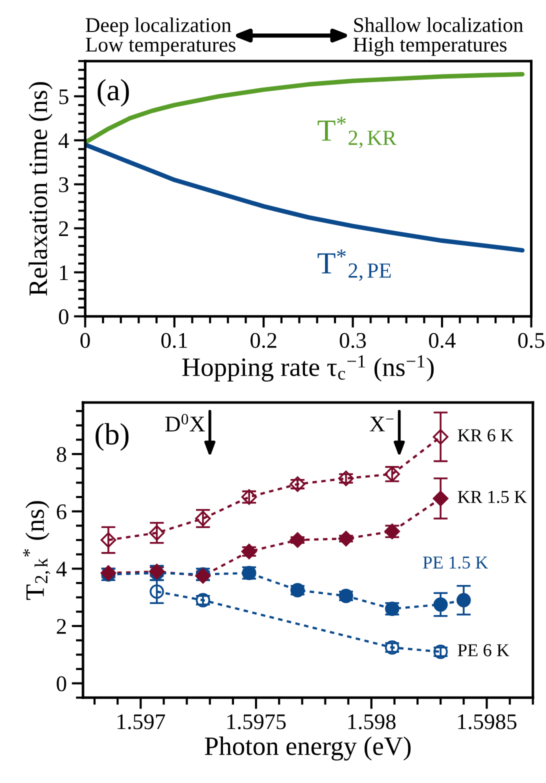  I want to click on series-label: PE 1.5 K, so click(455, 562).